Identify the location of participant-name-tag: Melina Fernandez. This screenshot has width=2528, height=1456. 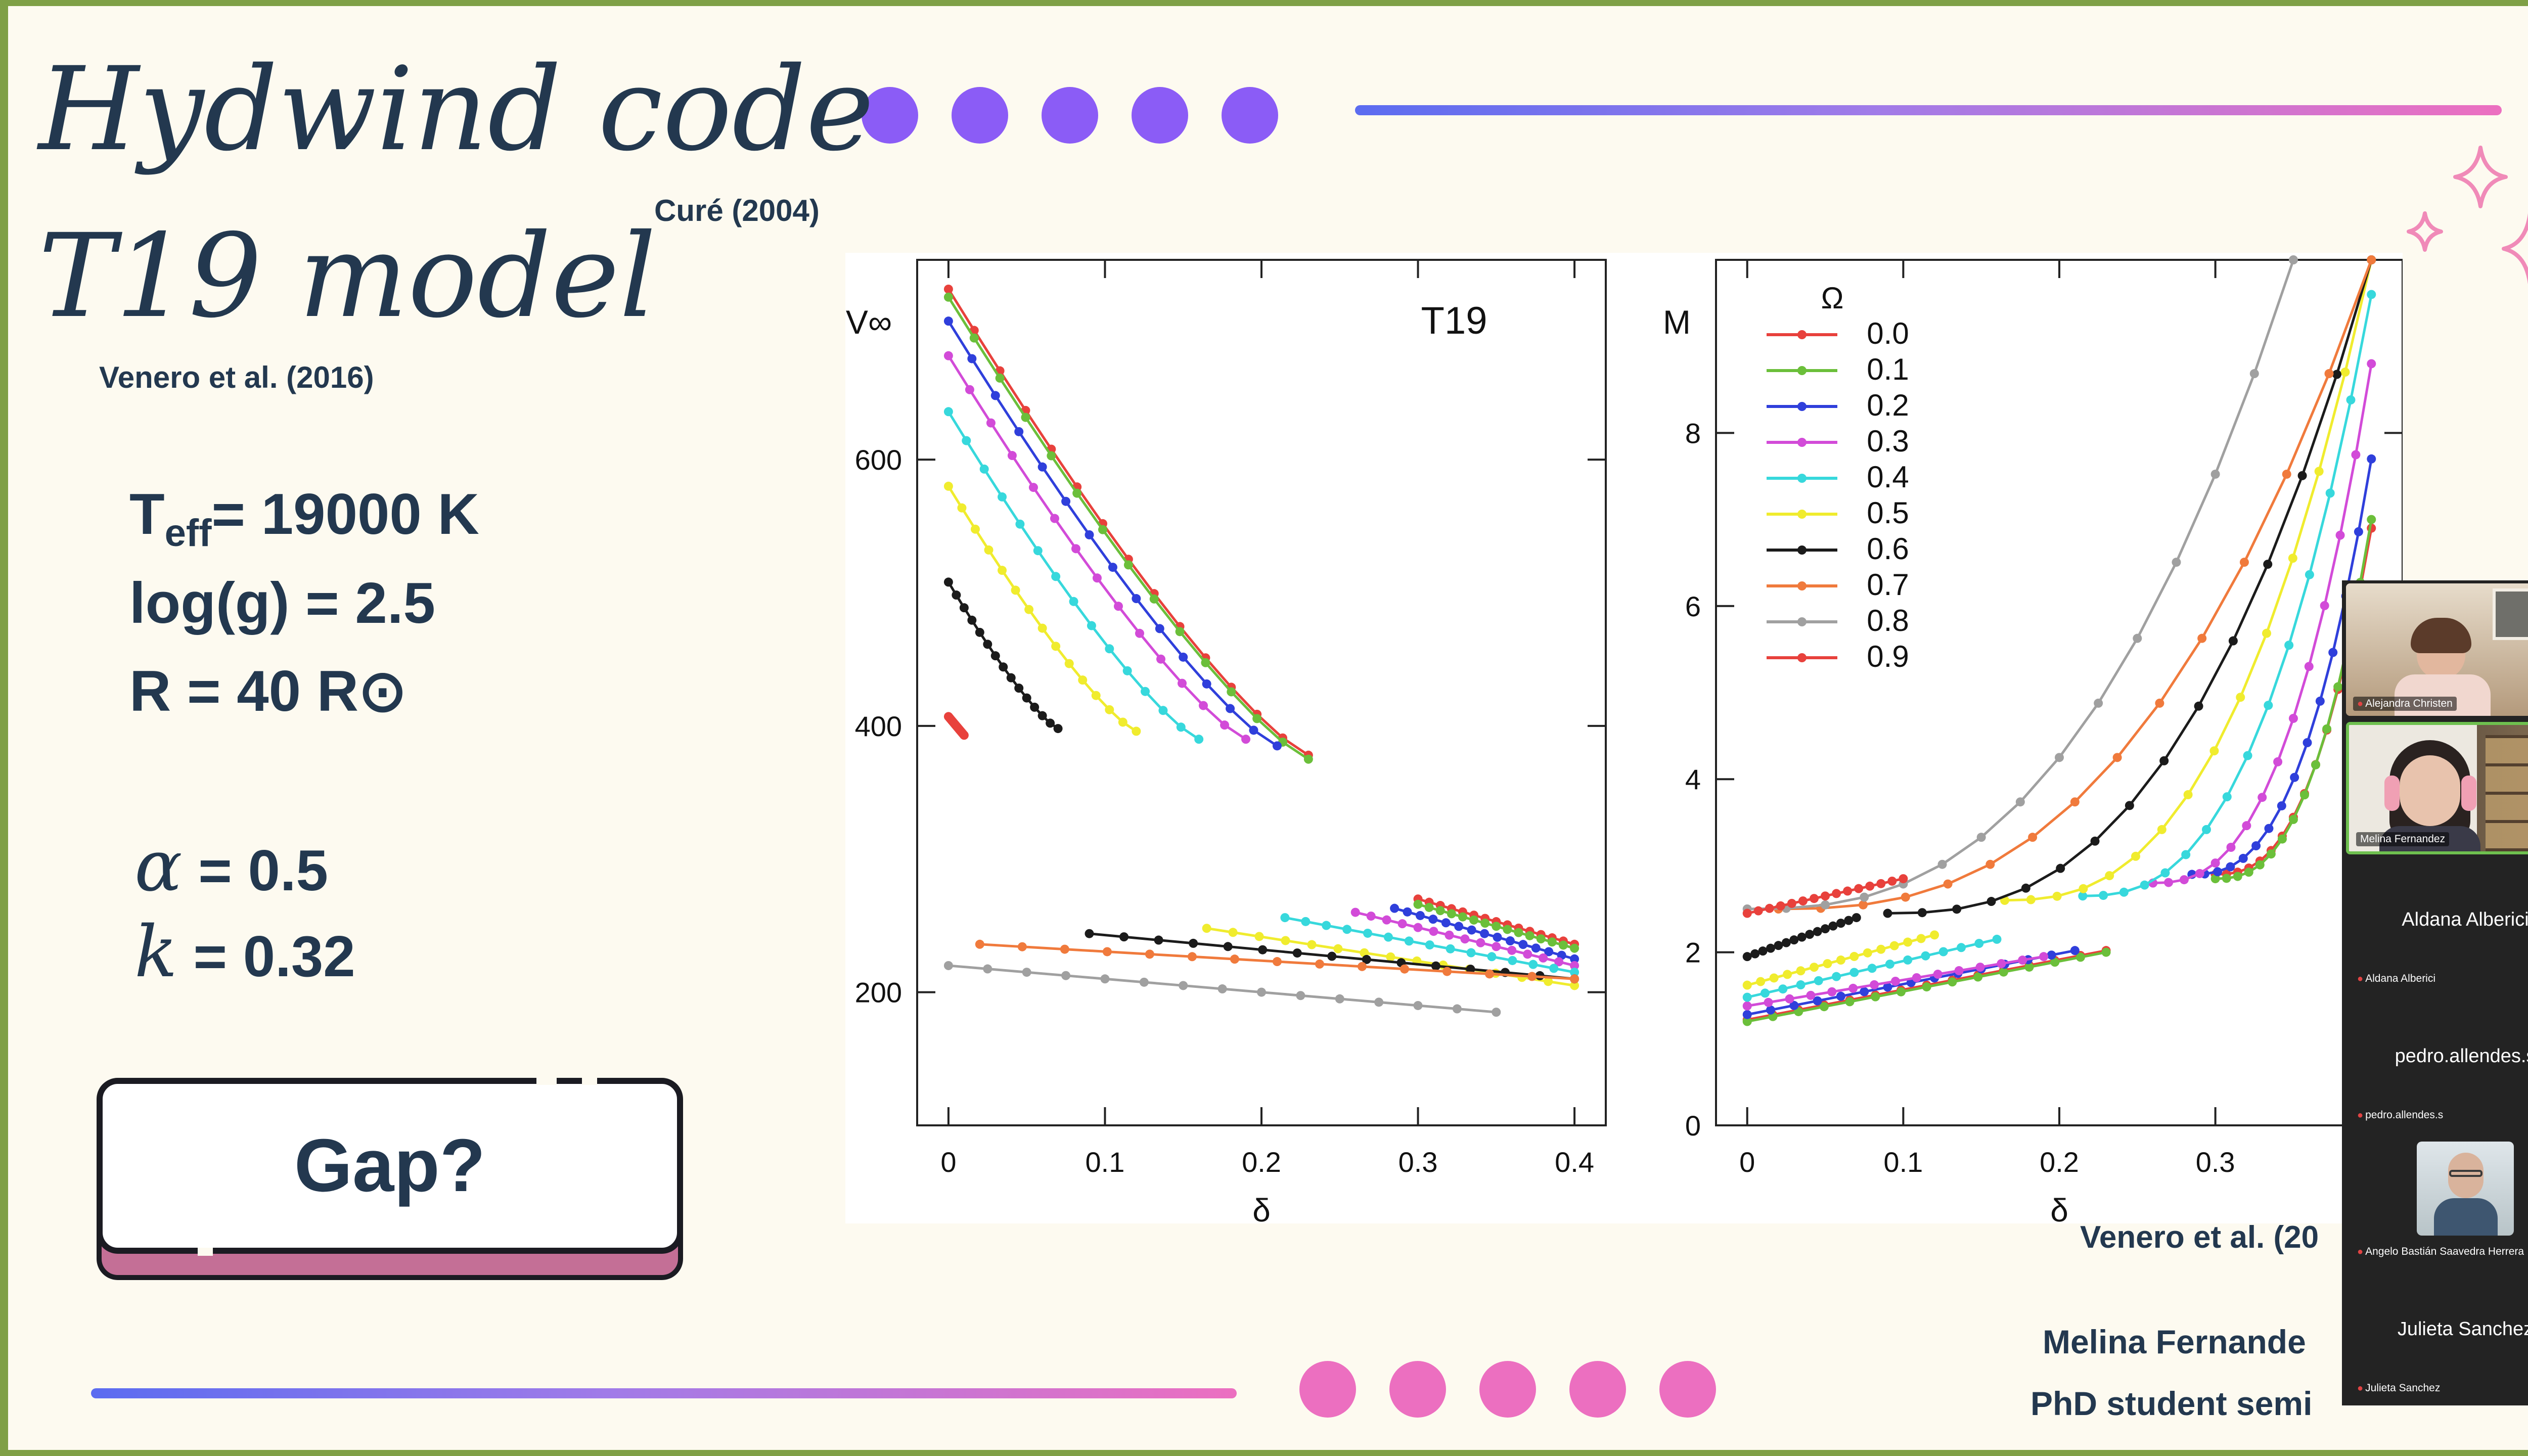
(2403, 839).